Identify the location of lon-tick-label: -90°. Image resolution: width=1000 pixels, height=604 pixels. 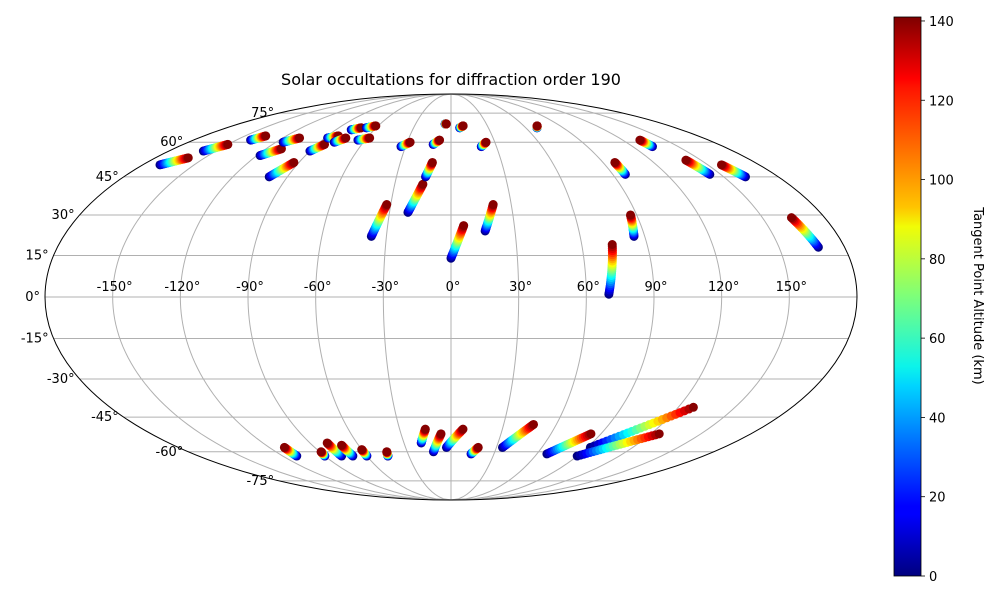
(250, 287).